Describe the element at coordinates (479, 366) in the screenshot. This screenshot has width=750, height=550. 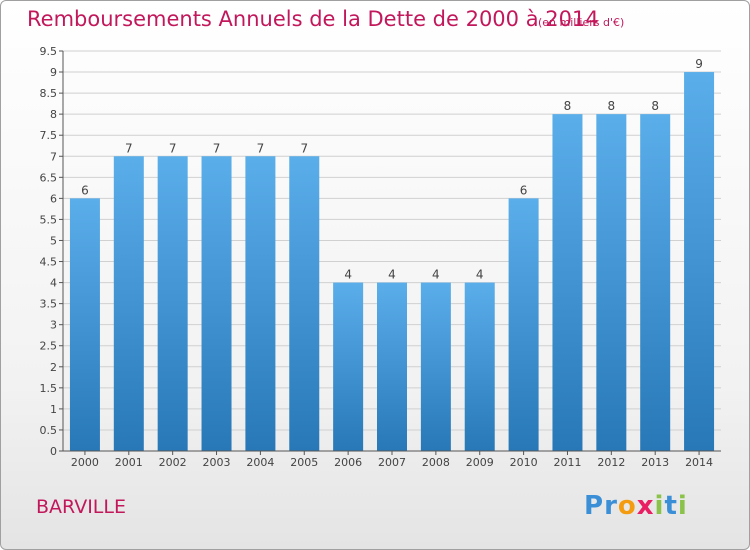
I see `bar-2009` at that location.